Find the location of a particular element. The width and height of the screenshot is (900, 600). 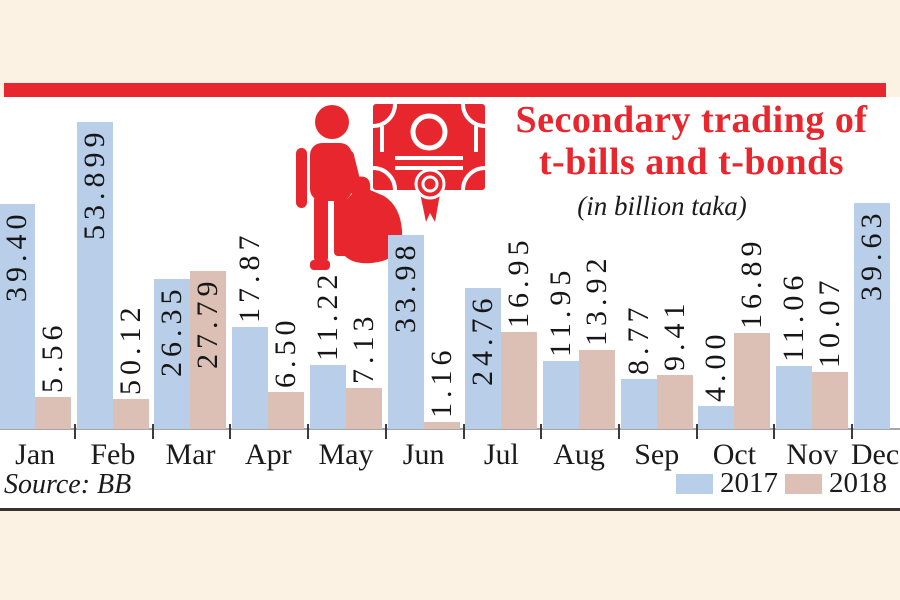

top-red-band is located at coordinates (445, 90).